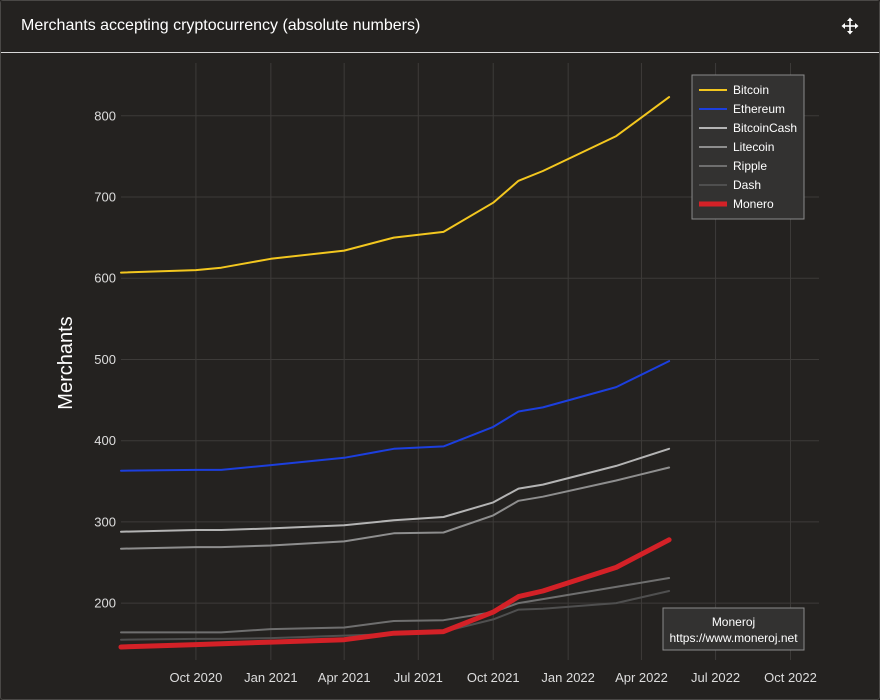 The height and width of the screenshot is (700, 880). I want to click on move-arrows-icon, so click(850, 26).